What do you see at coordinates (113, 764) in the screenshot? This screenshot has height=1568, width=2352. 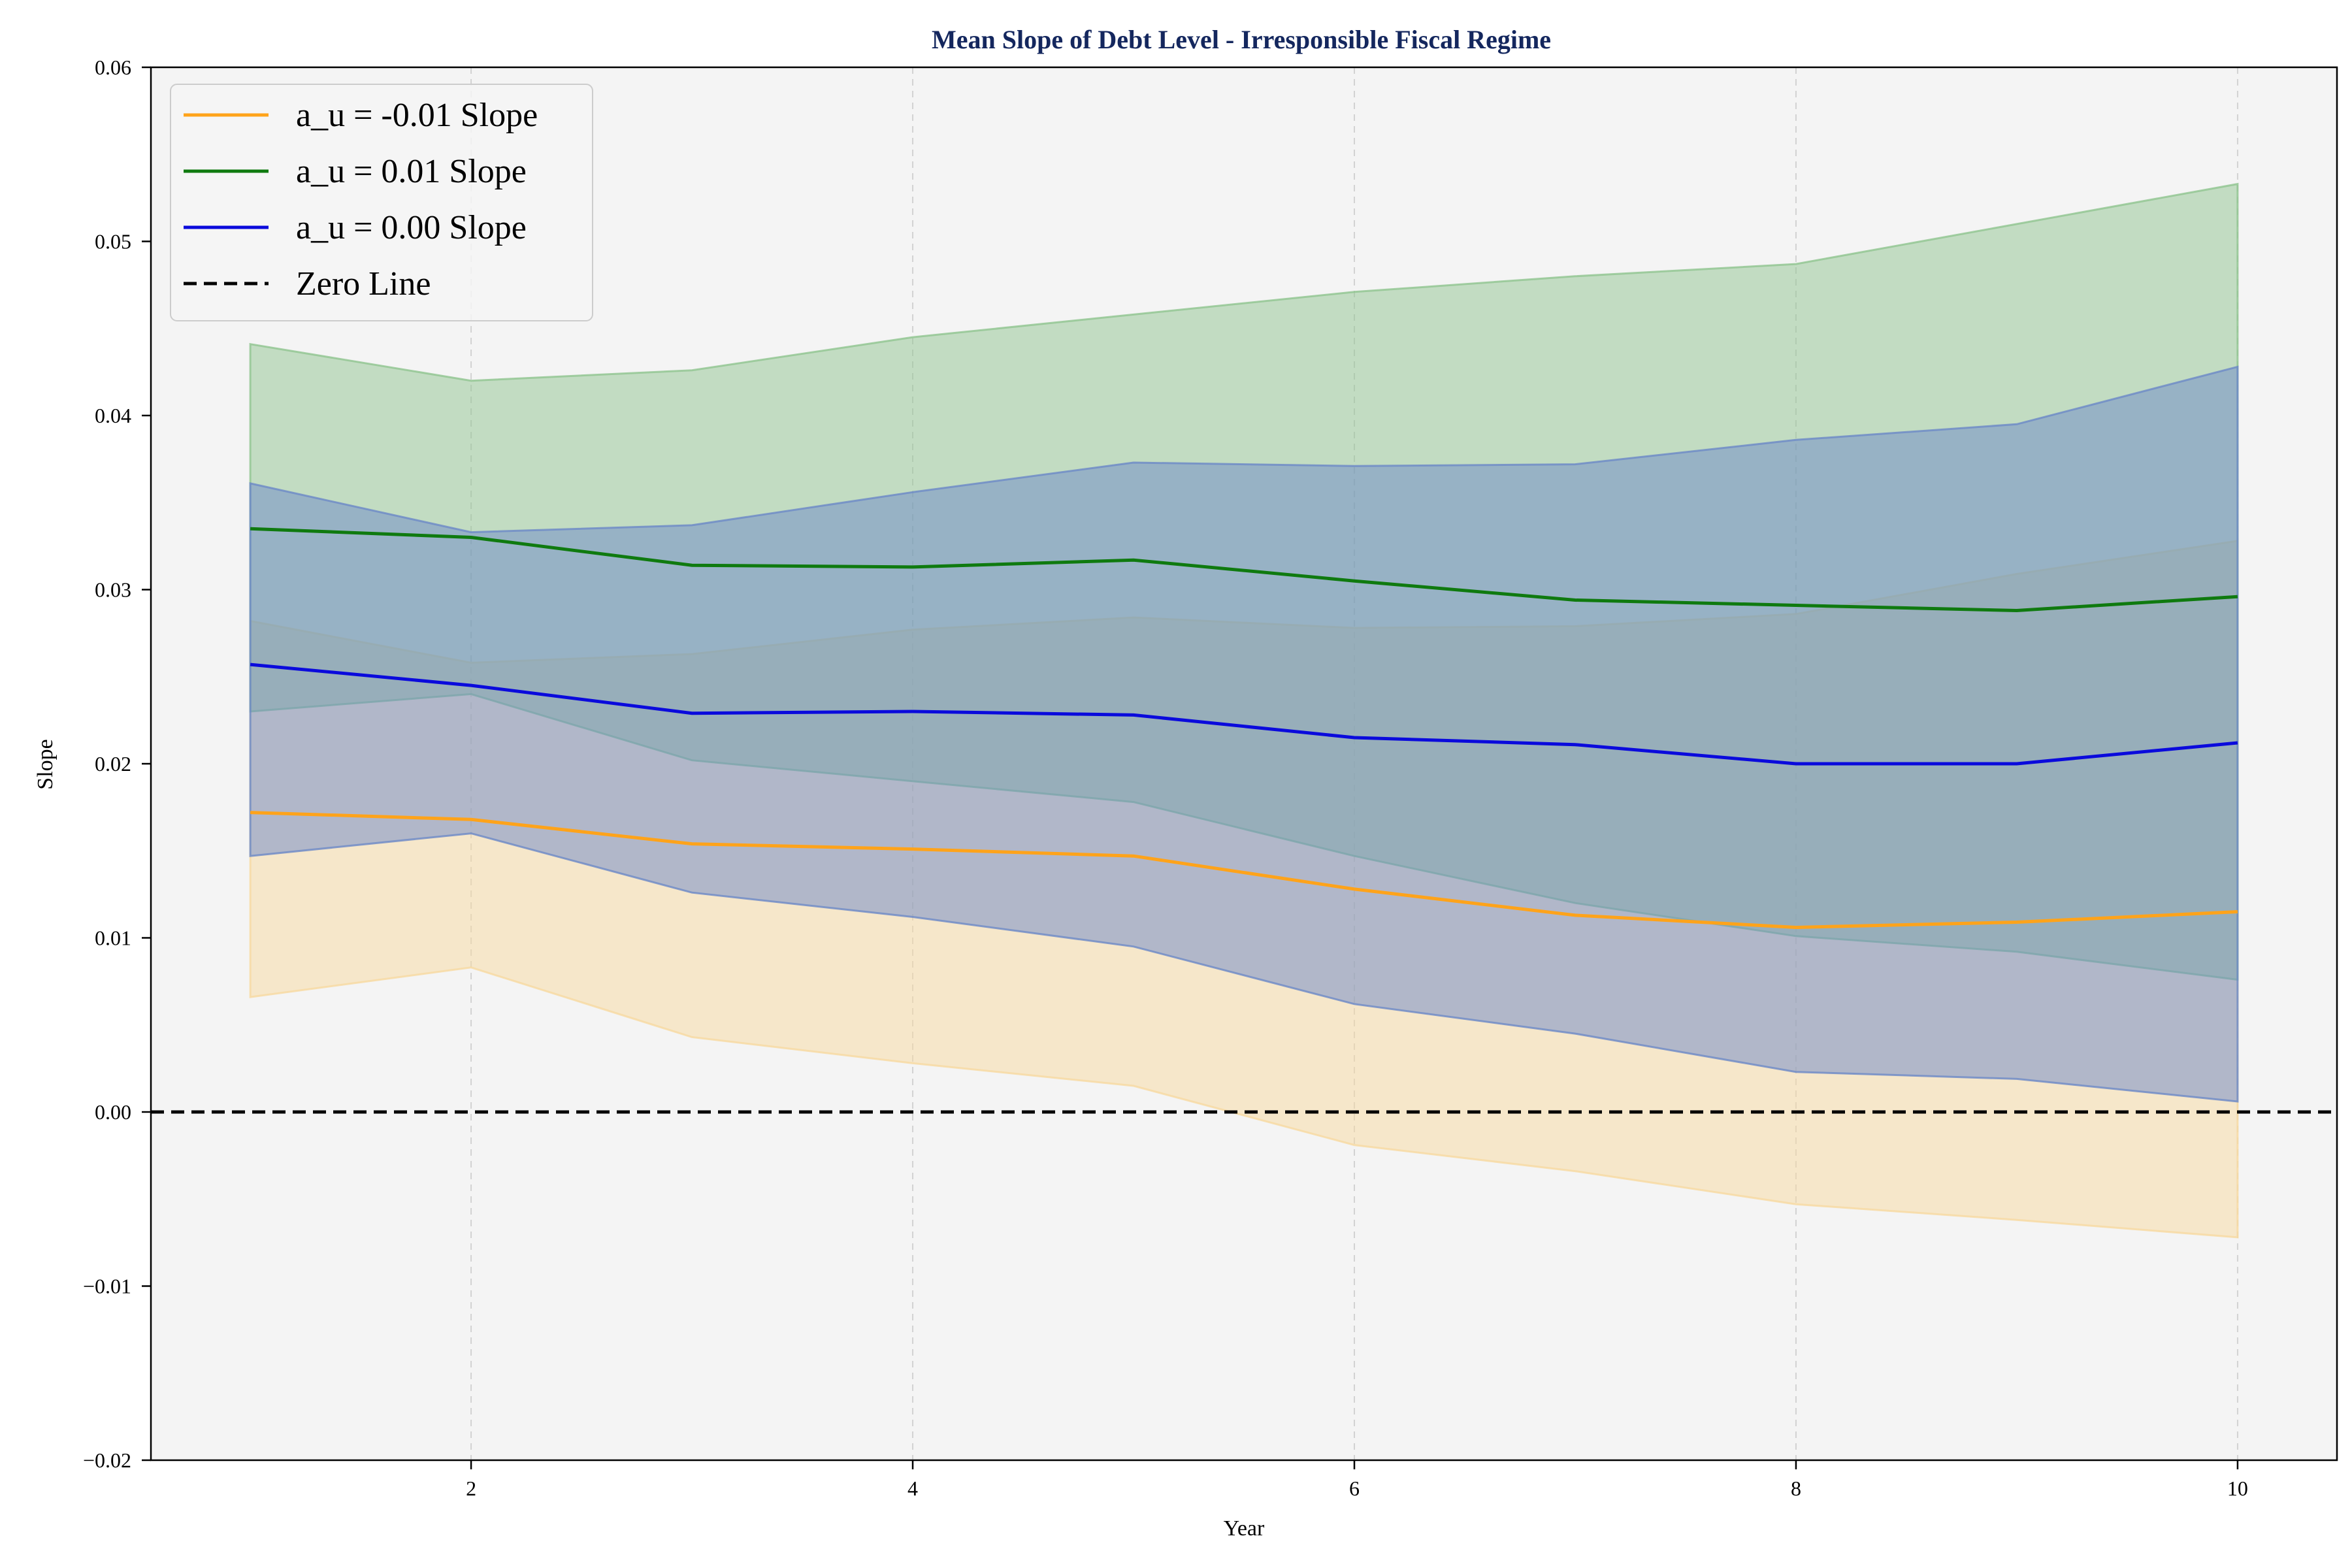 I see `y-tick-label-4: 0.02` at bounding box center [113, 764].